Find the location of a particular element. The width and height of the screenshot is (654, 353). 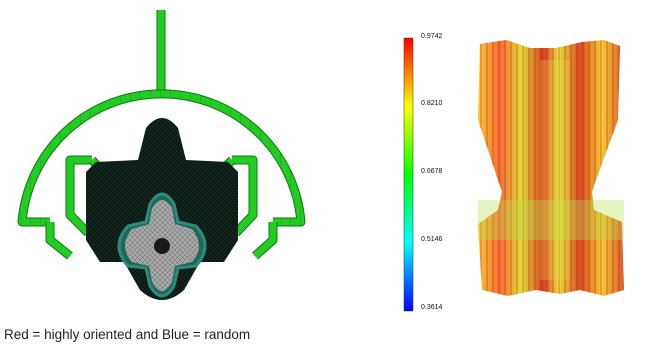

colorbar-tick-2: 0.8210 is located at coordinates (432, 103).